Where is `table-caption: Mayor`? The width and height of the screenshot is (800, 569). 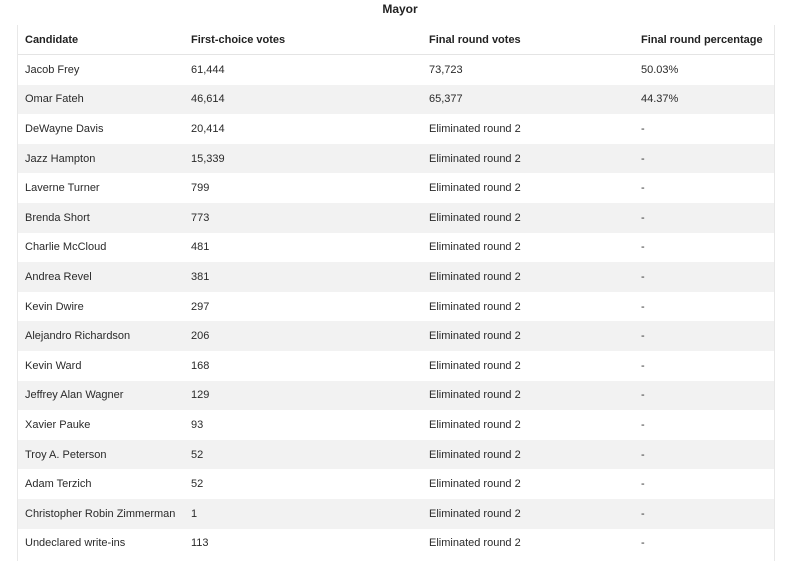
table-caption: Mayor is located at coordinates (400, 9).